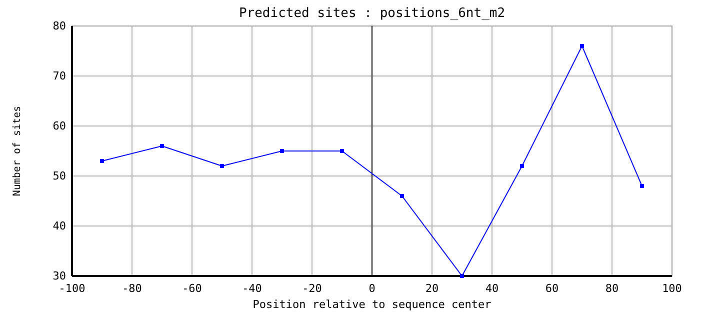 This screenshot has width=704, height=328. What do you see at coordinates (59, 126) in the screenshot?
I see `y-tick-label: 60` at bounding box center [59, 126].